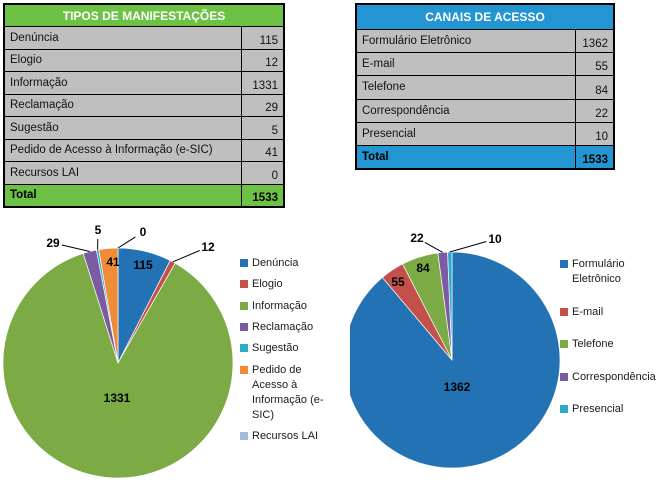 This screenshot has height=485, width=660. I want to click on legend-label: Telefone, so click(593, 344).